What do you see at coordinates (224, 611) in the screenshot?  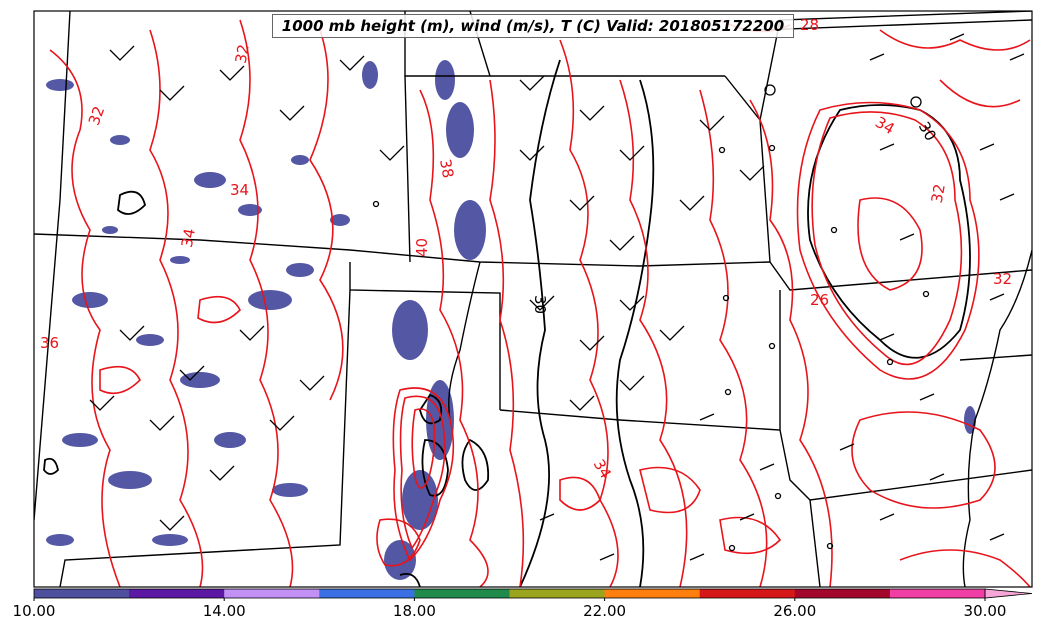 I see `colorbar-tick-label: 14.00` at bounding box center [224, 611].